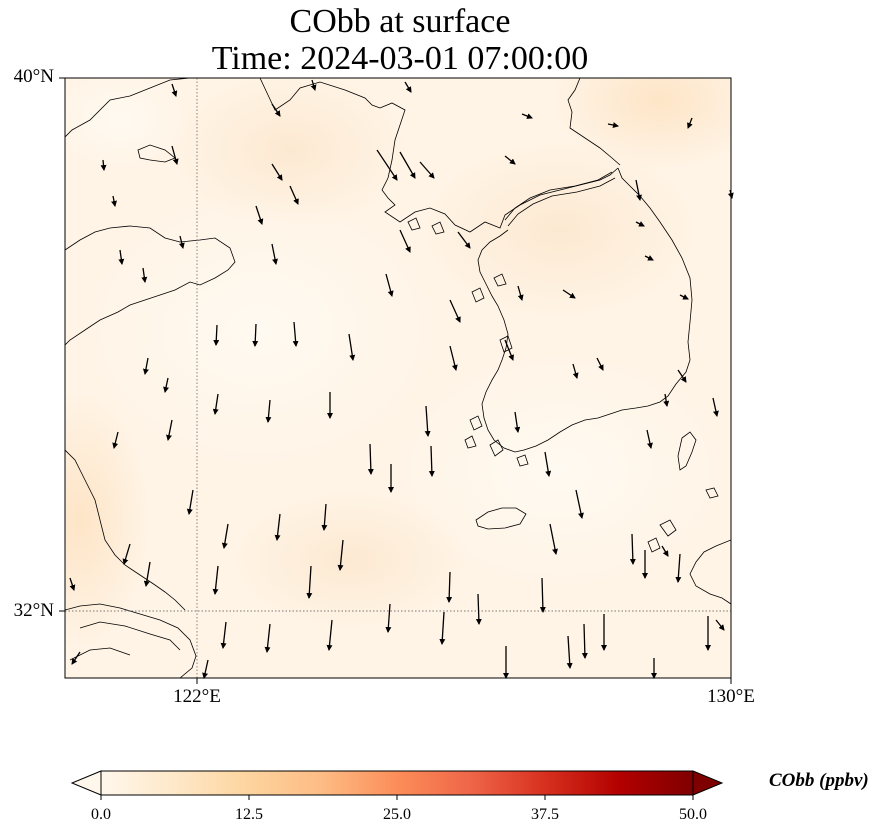  What do you see at coordinates (86, 783) in the screenshot?
I see `colorbar-extend-min` at bounding box center [86, 783].